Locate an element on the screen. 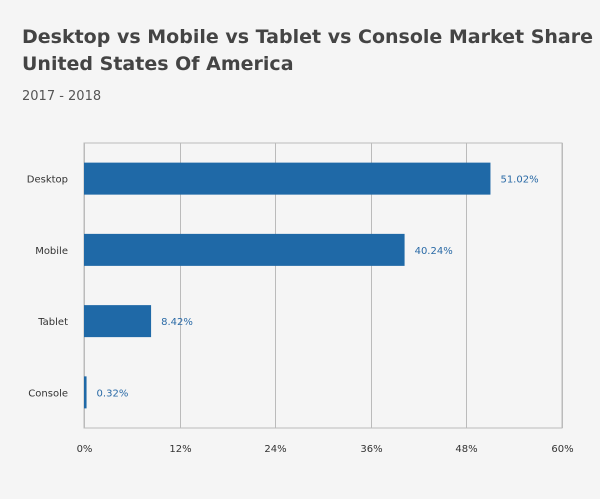 The image size is (600, 499). x-tick-label: 36% is located at coordinates (371, 449).